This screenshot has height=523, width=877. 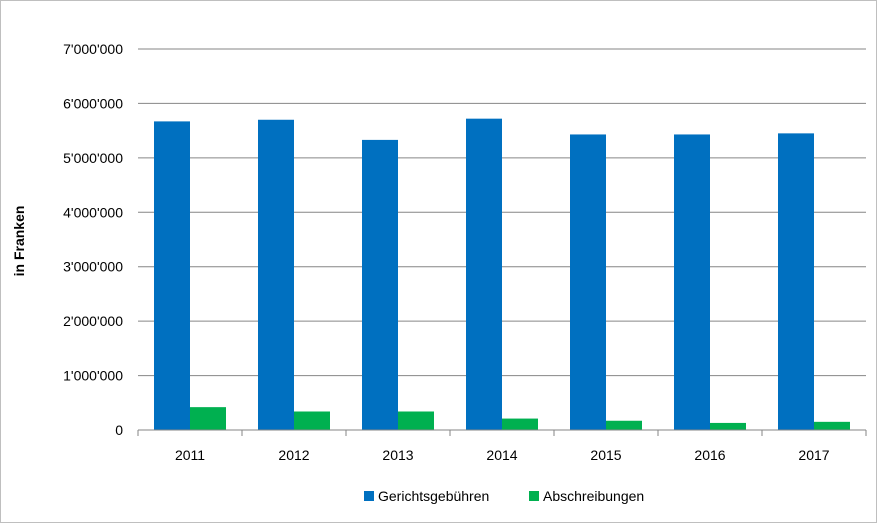 What do you see at coordinates (433, 496) in the screenshot?
I see `legend-label-gerichtsgebuehren: Gerichtsgebühren` at bounding box center [433, 496].